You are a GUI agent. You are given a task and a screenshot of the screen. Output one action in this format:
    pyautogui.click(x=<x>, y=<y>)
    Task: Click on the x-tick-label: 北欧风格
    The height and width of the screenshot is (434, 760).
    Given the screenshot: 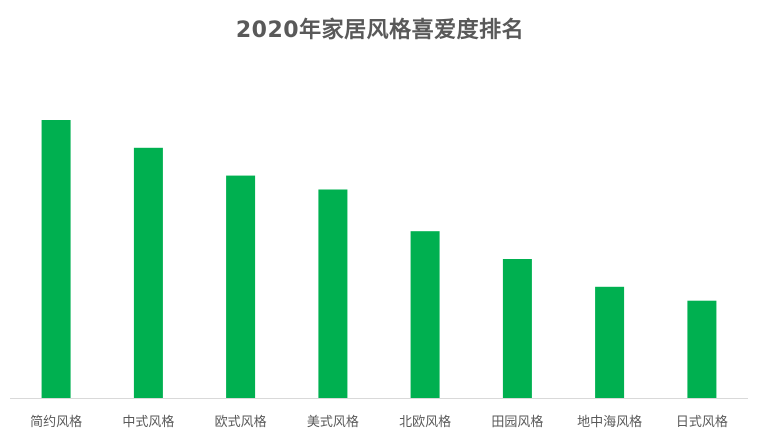 What is the action you would take?
    pyautogui.click(x=425, y=422)
    